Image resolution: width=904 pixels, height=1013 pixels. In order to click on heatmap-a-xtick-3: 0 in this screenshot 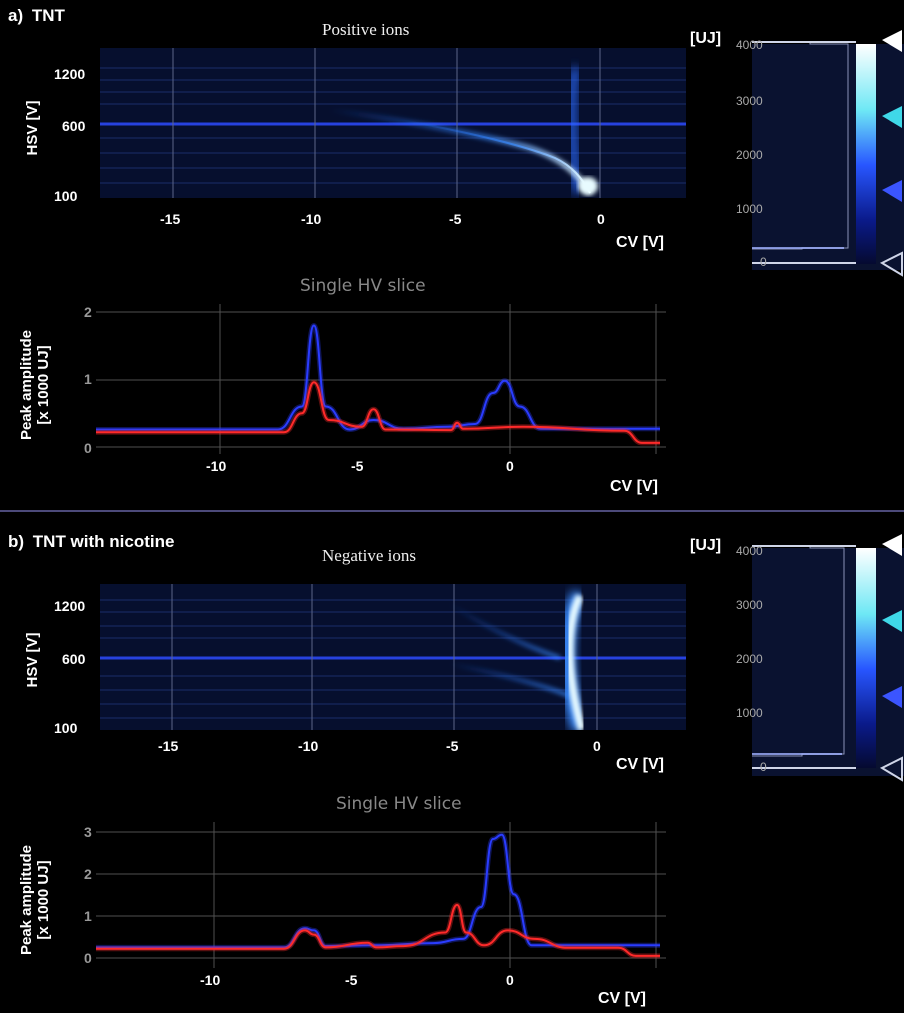, I will do `click(601, 219)`.